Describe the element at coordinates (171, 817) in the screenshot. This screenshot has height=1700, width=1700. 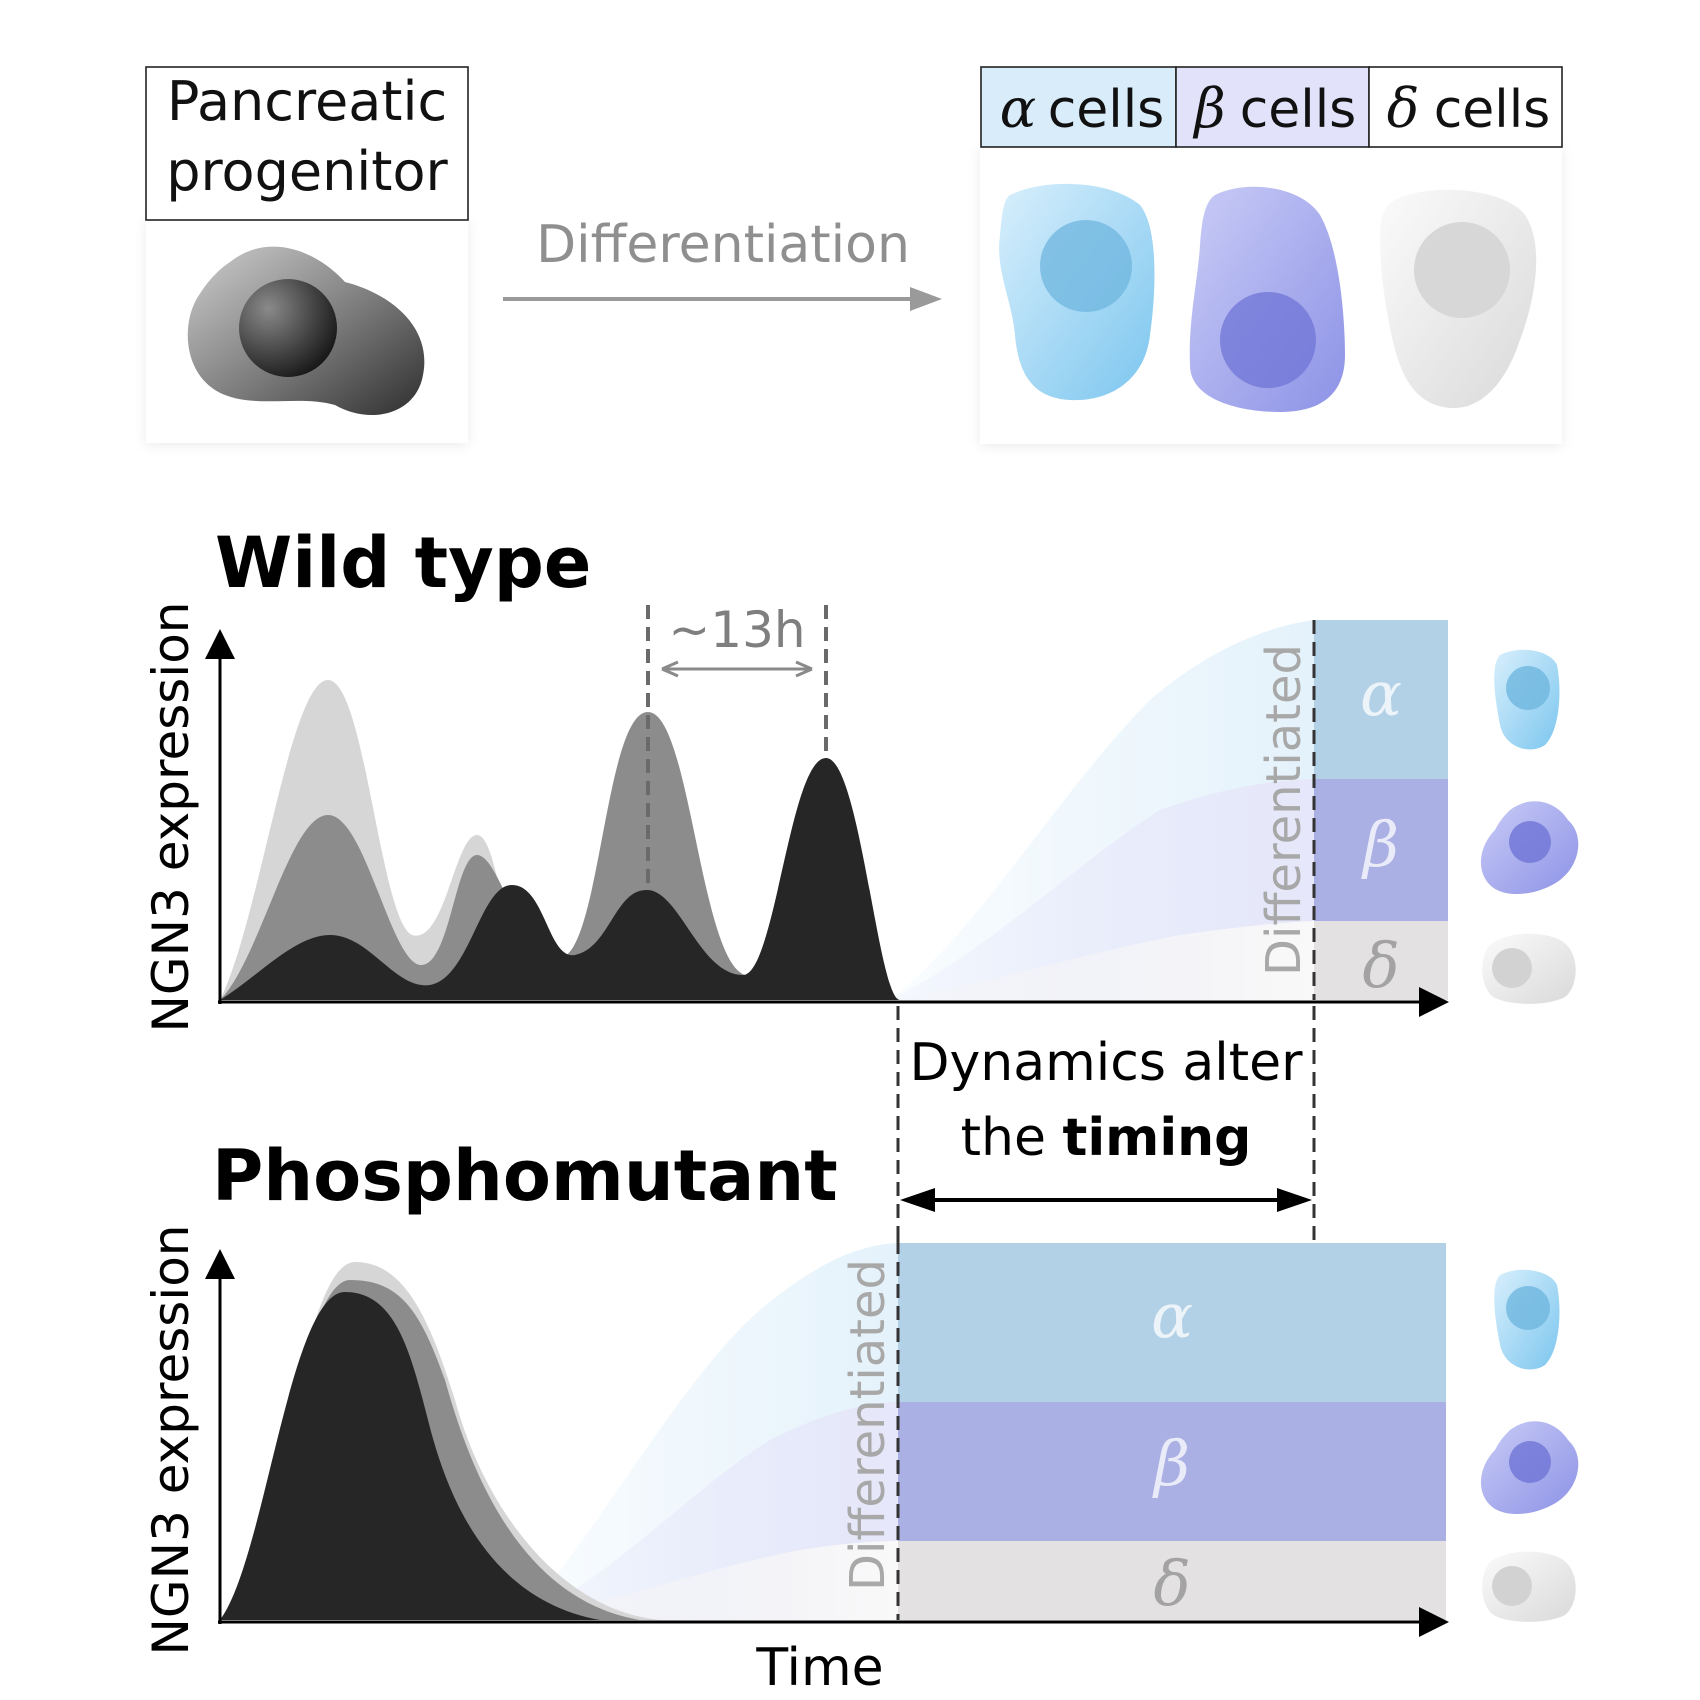
I see `wild-type-ylabel: NGN3 expression` at that location.